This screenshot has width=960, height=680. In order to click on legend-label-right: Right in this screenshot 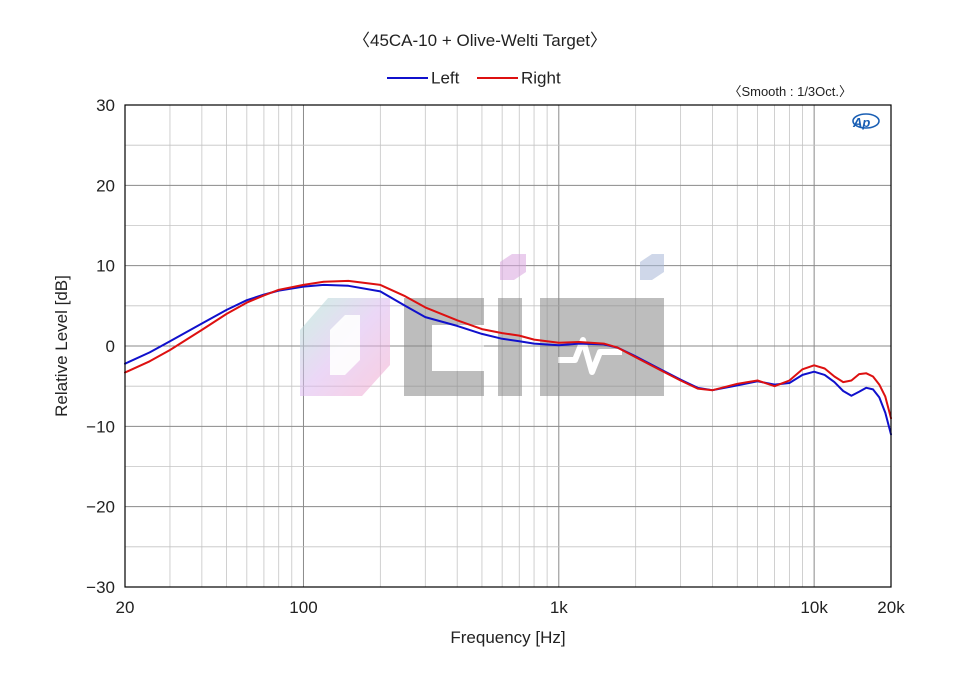, I will do `click(541, 78)`.